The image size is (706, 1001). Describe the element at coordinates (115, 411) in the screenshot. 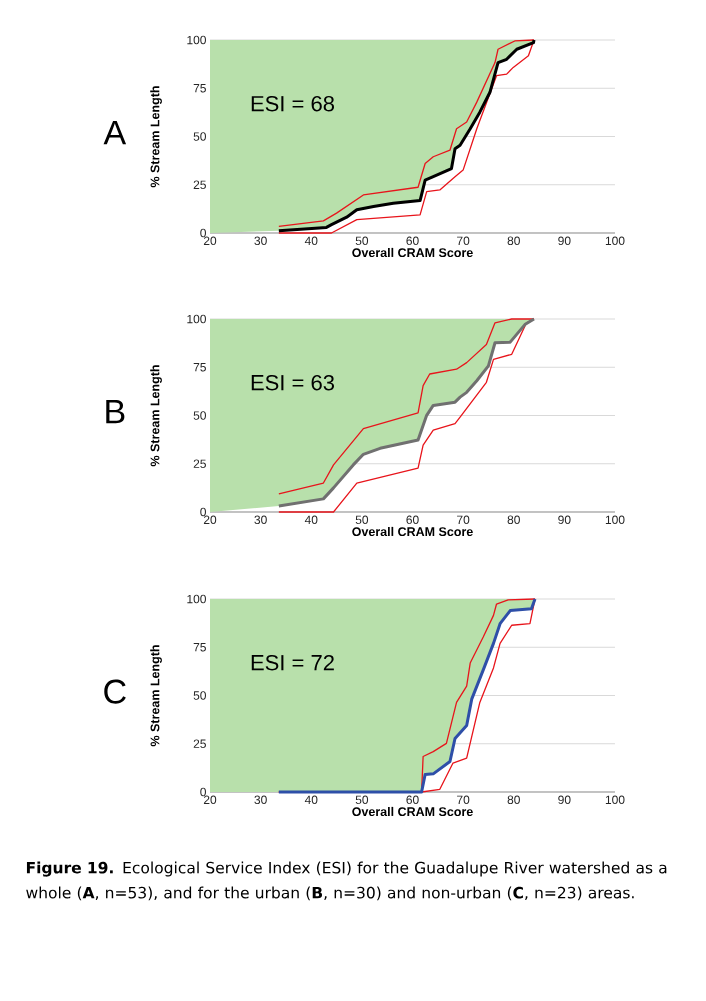

I see `text: B` at that location.